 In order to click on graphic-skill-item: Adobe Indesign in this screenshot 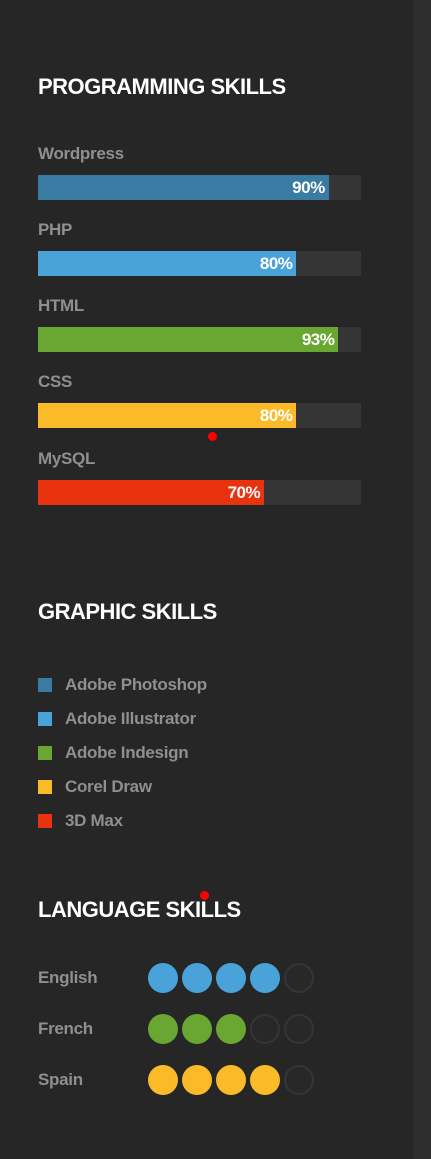, I will do `click(122, 753)`.